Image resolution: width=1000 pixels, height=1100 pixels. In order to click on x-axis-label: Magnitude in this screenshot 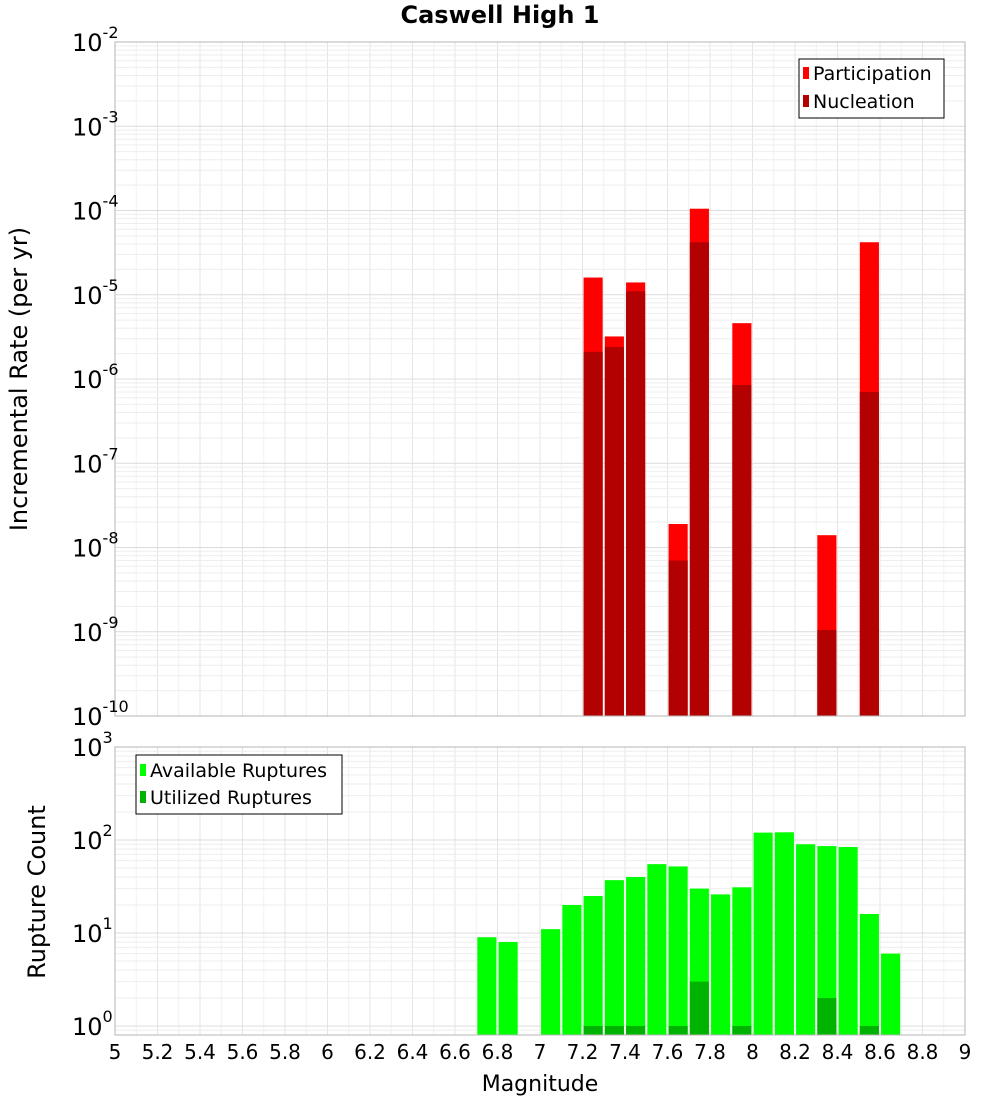, I will do `click(540, 1084)`.